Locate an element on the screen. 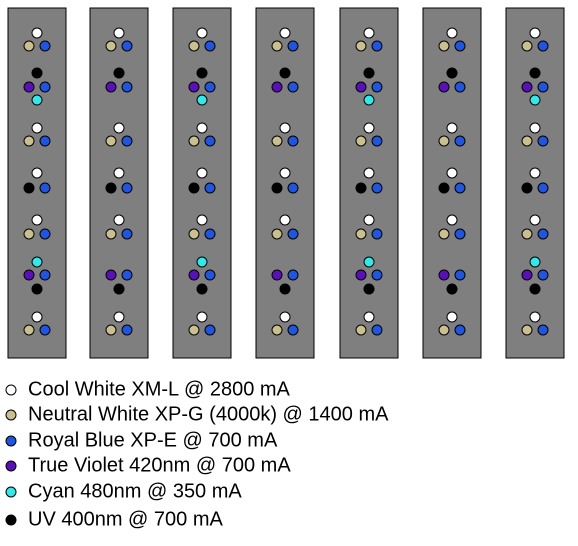 The width and height of the screenshot is (578, 546). legend-item: Neutral White XP-G (4000k) @ 1400 mA is located at coordinates (197, 414).